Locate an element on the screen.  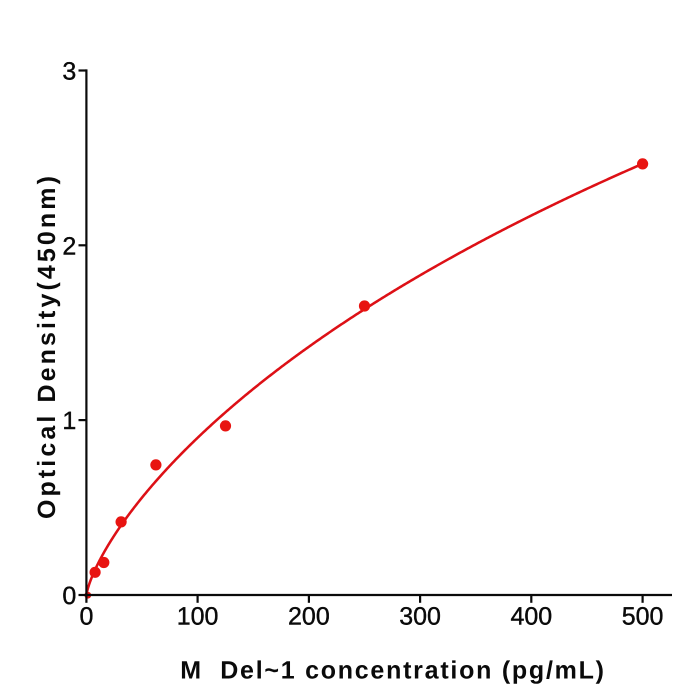
svg-text: Optical Density(450nm) is located at coordinates (47, 346).